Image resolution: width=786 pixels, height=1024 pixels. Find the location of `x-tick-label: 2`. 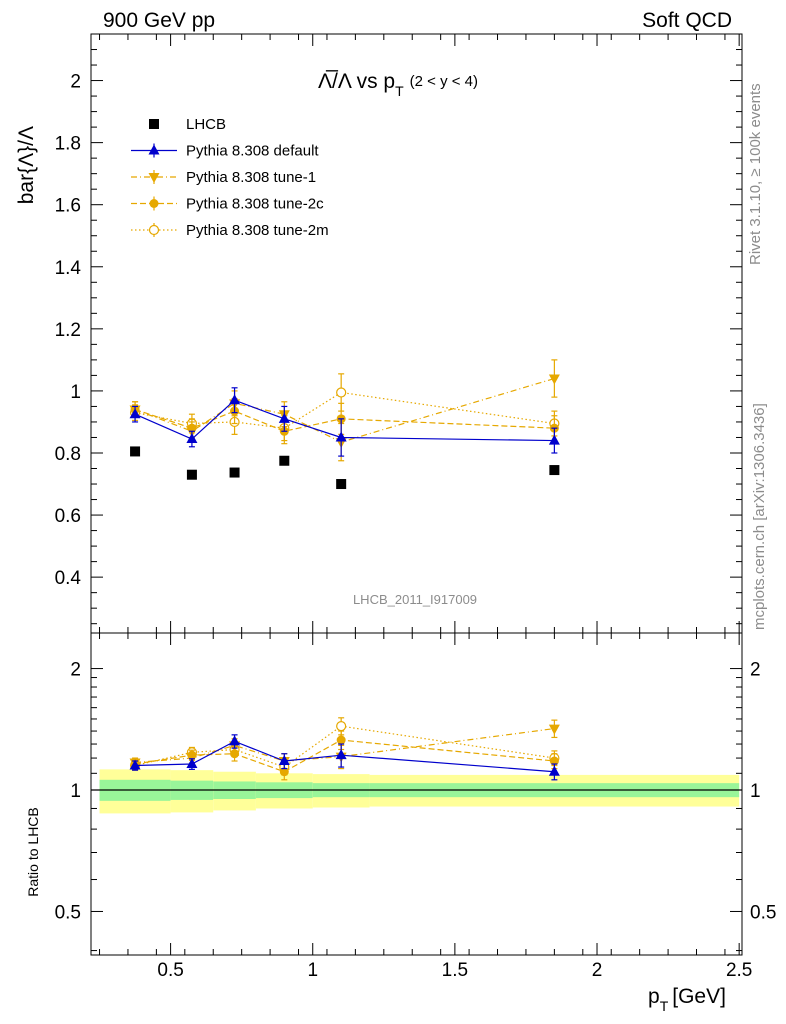

x-tick-label: 2 is located at coordinates (597, 970).